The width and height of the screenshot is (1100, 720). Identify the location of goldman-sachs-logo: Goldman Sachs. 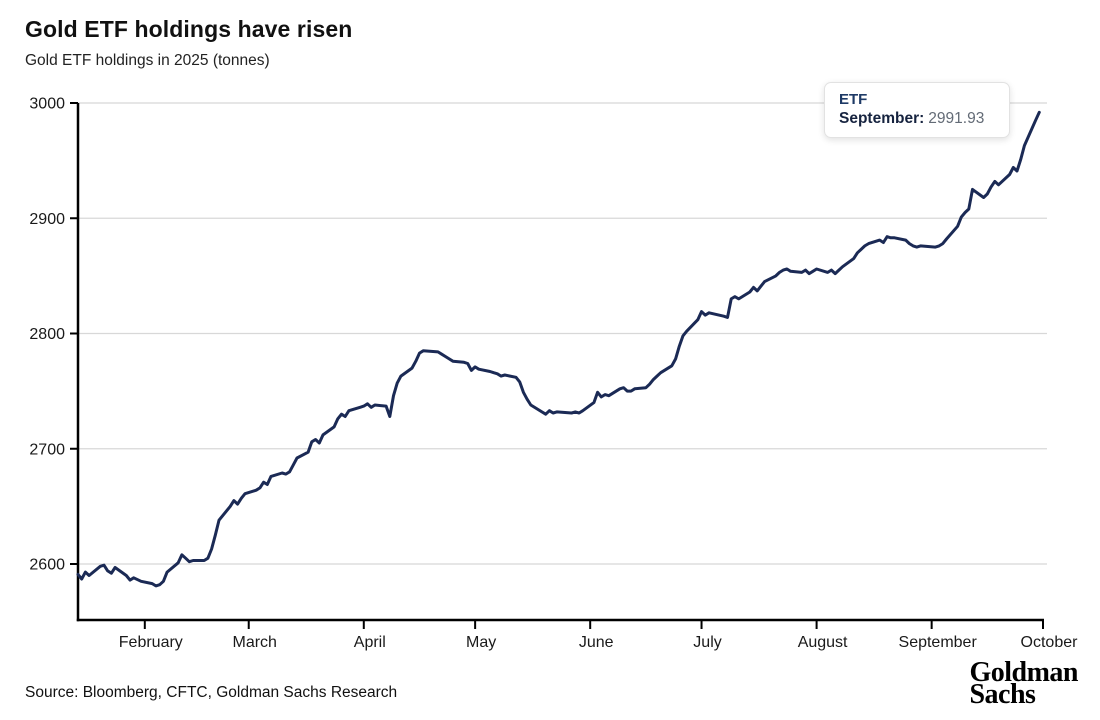
(1023, 684).